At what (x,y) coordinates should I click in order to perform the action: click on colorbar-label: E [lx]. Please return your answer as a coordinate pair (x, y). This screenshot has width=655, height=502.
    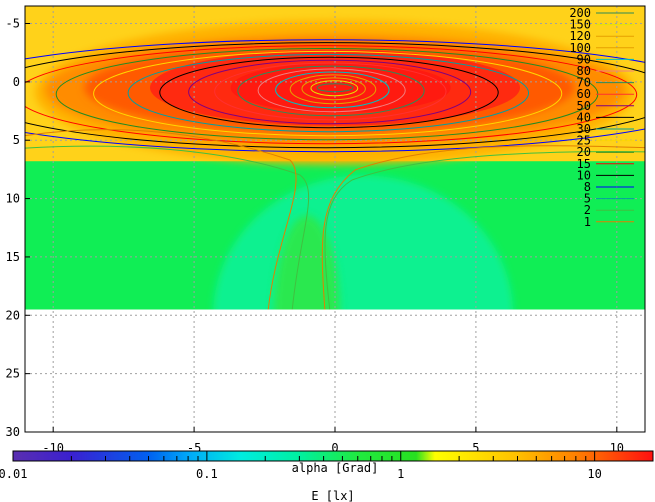
    Looking at the image, I should click on (332, 495).